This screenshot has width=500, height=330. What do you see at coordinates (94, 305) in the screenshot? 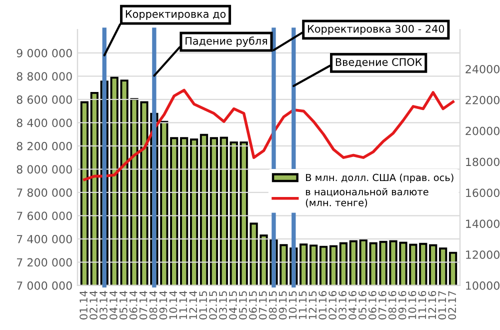
I see `x-tick-label: 02.14` at bounding box center [94, 305].